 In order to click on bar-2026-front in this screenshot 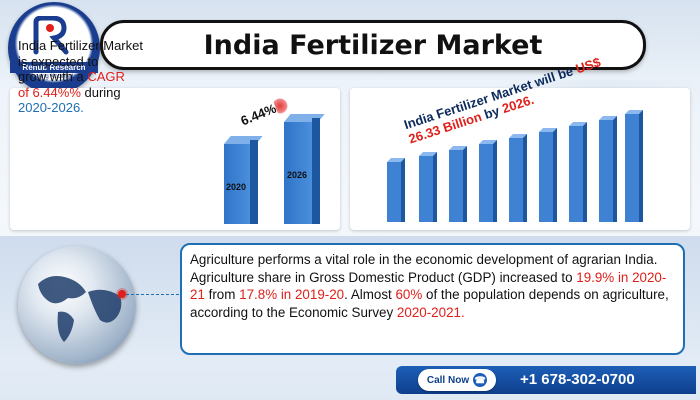, I will do `click(298, 173)`.